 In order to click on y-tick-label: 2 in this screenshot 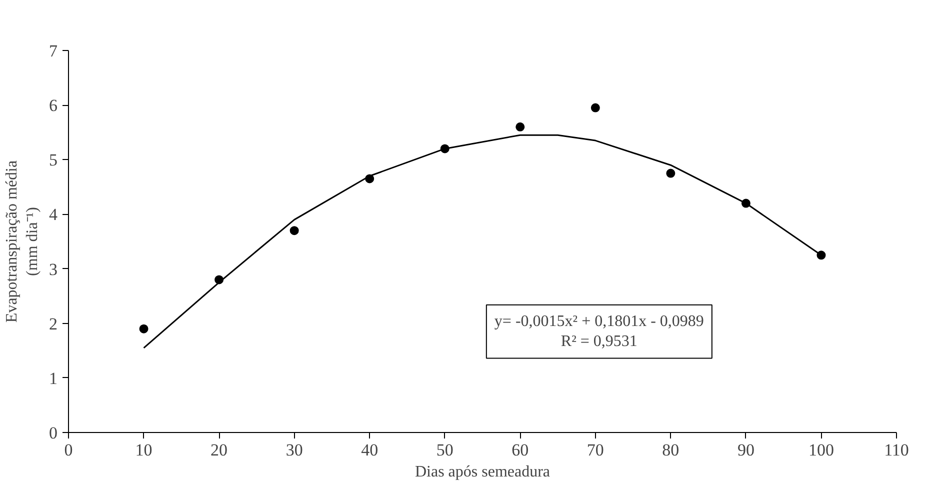, I will do `click(53, 324)`.